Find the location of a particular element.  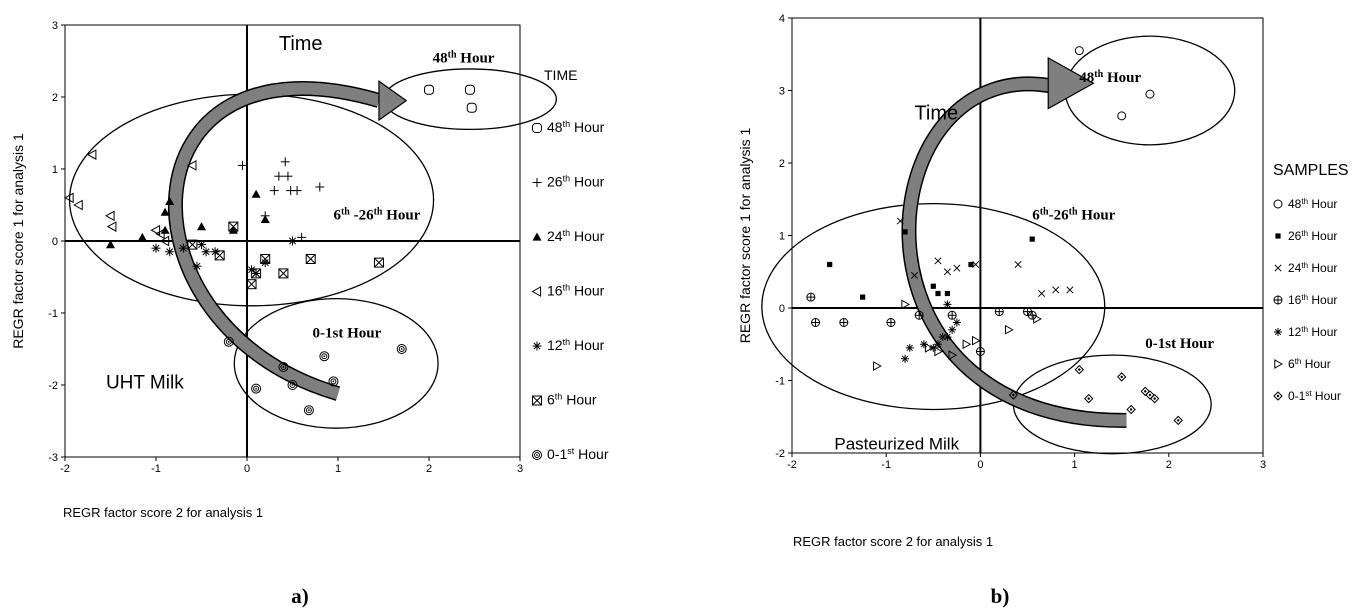

legend-title: SAMPLES is located at coordinates (1311, 170).